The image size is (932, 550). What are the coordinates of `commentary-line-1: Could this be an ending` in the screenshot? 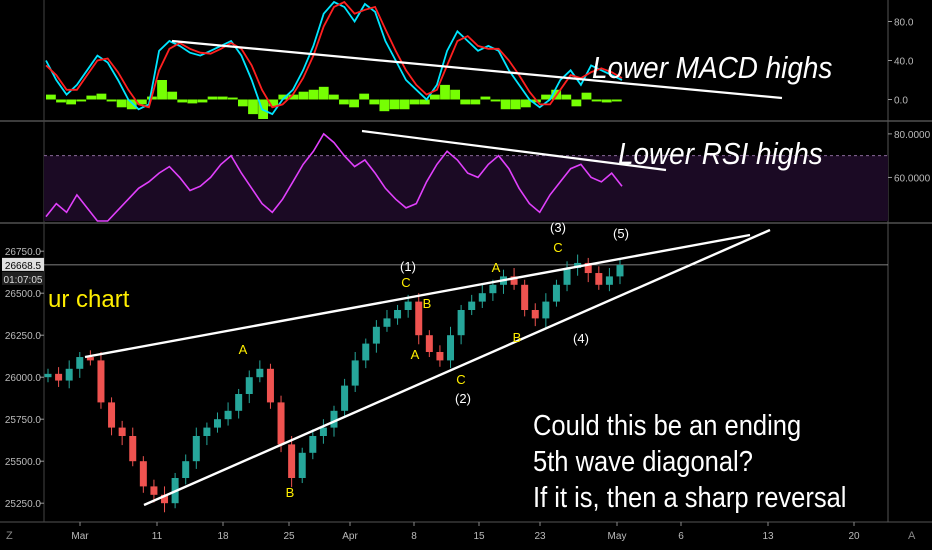 It's located at (667, 426).